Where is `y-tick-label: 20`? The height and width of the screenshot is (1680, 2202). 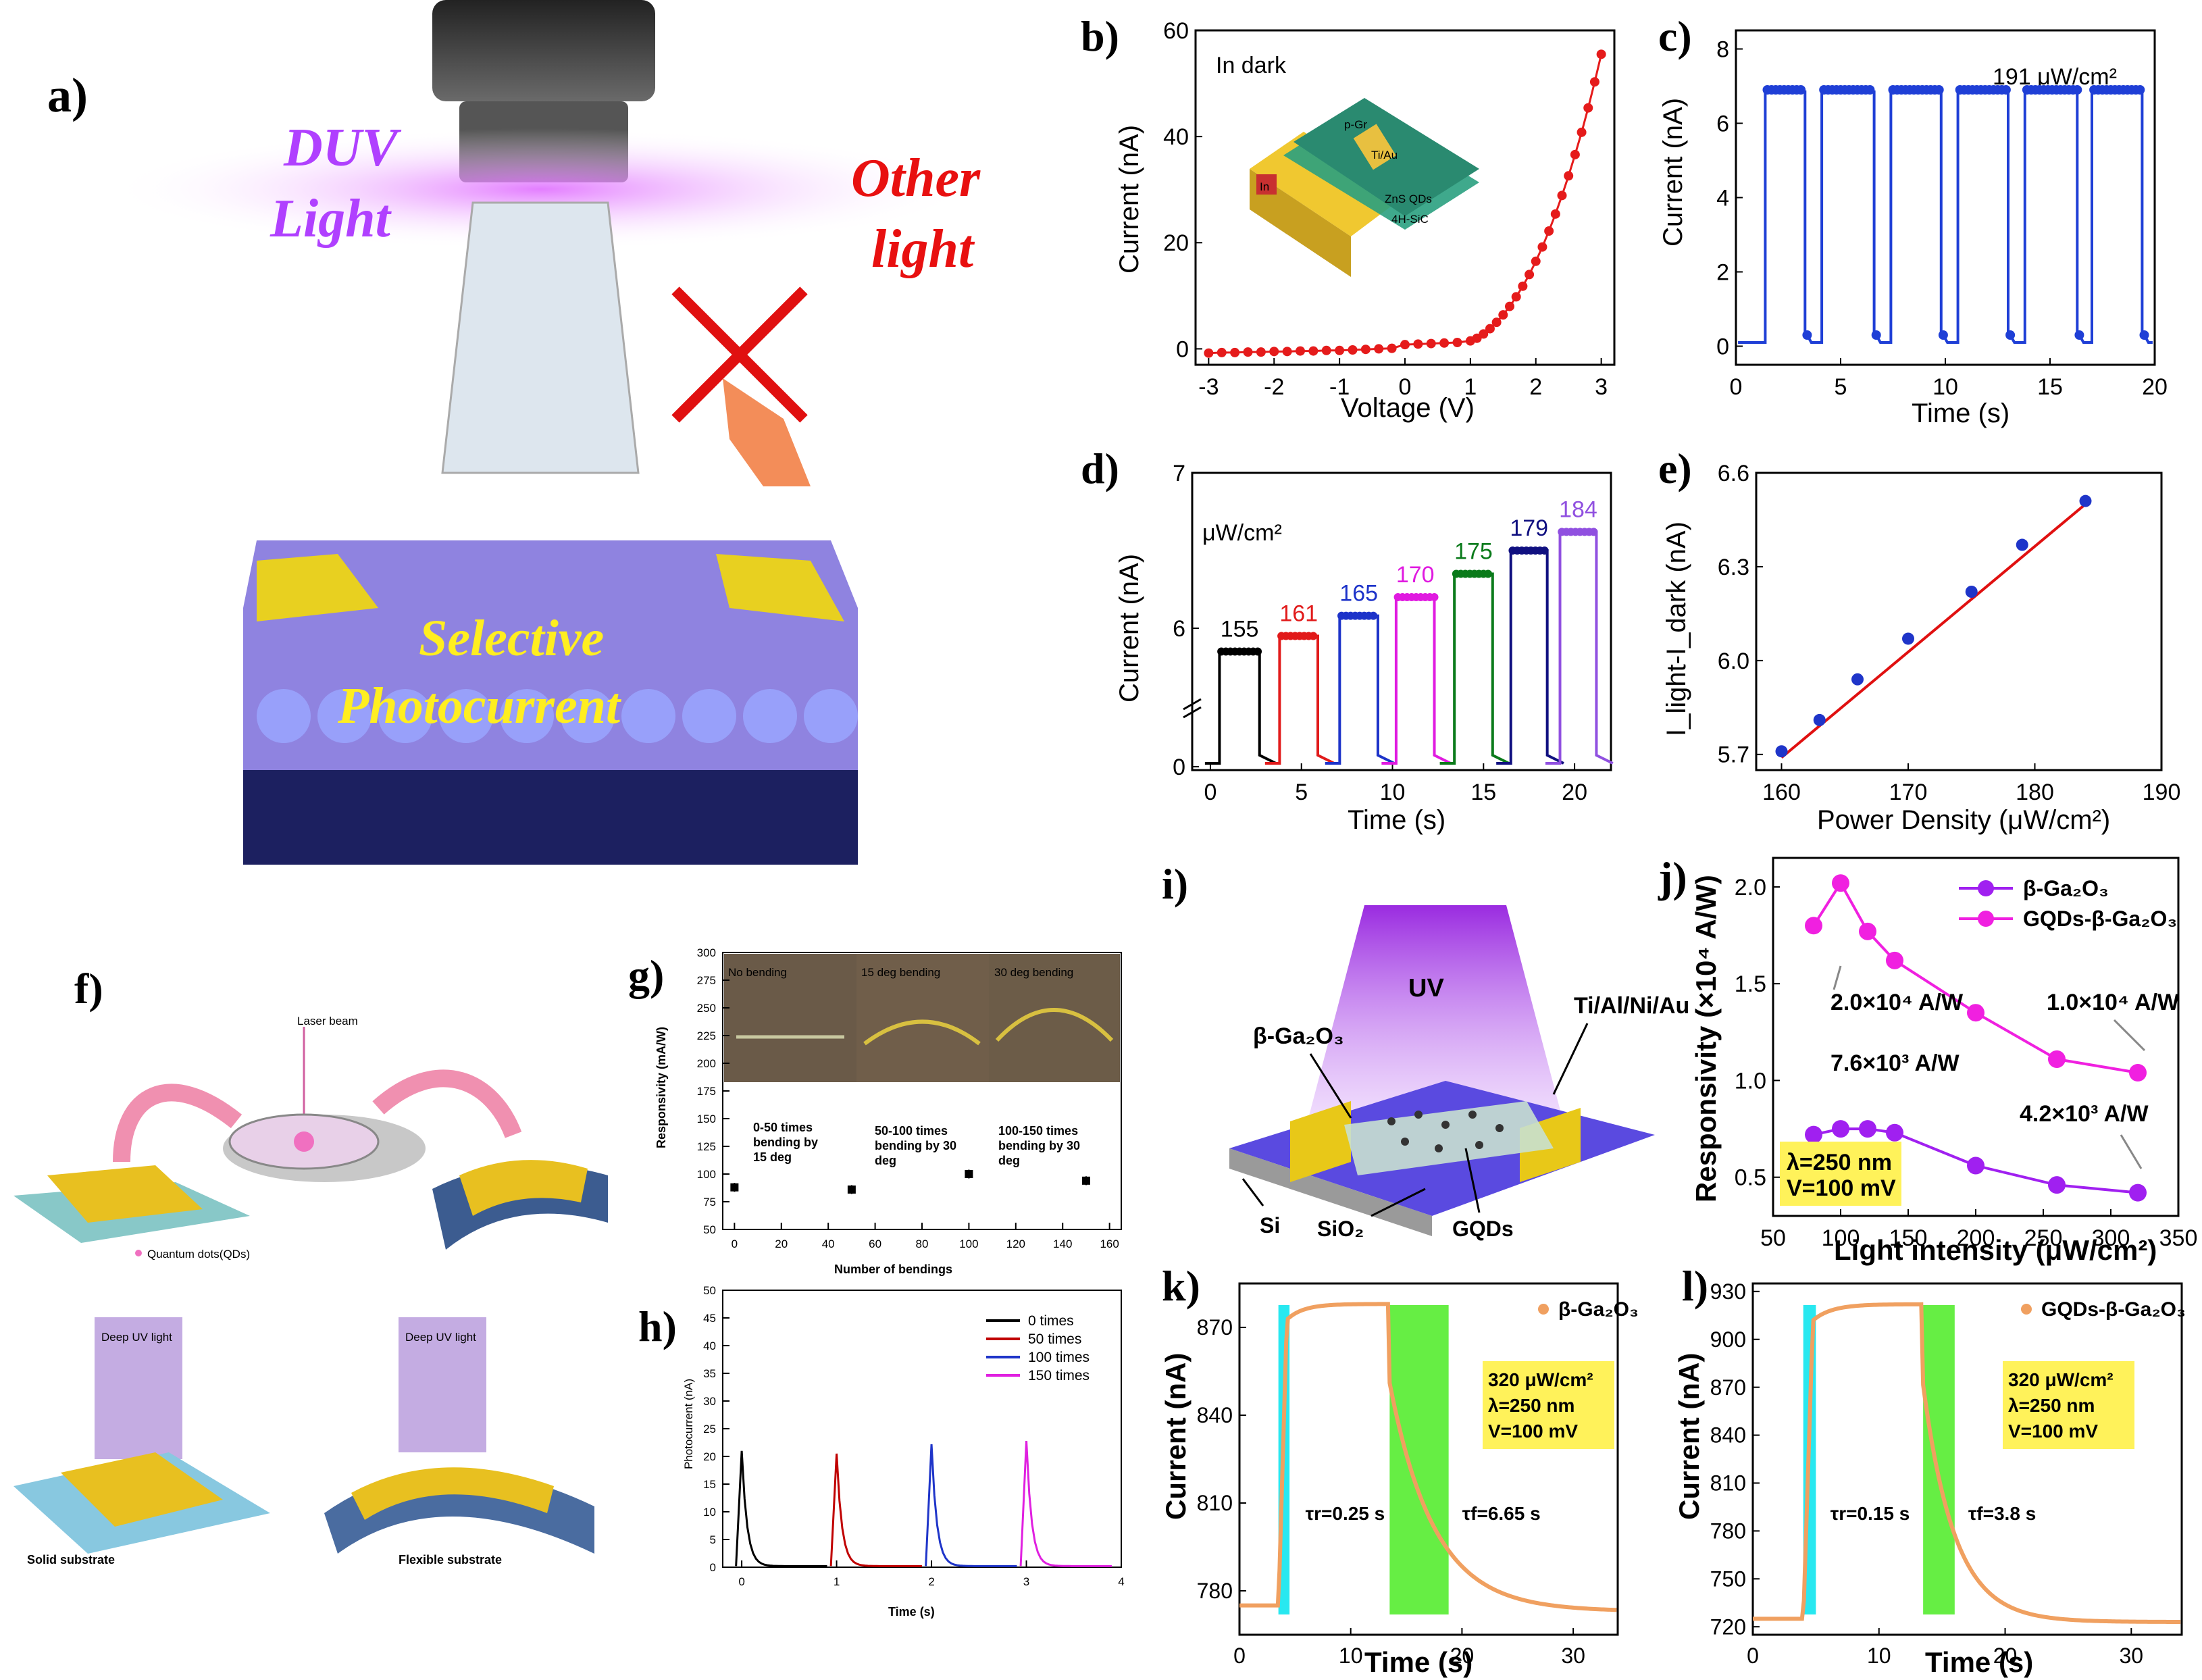
y-tick-label: 20 is located at coordinates (1176, 243).